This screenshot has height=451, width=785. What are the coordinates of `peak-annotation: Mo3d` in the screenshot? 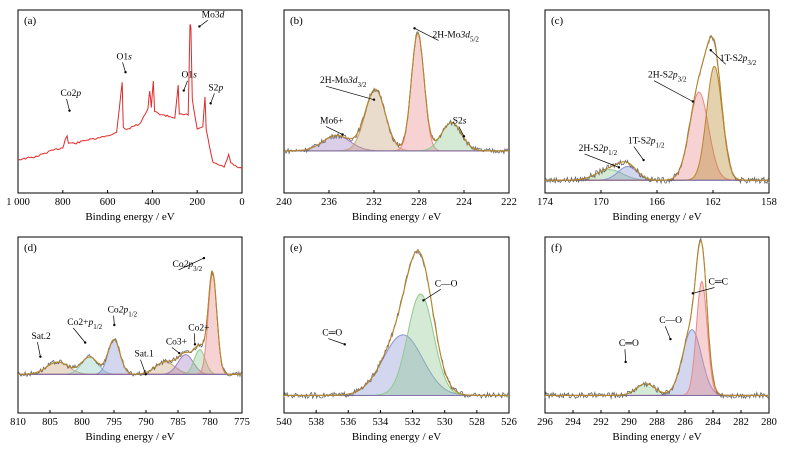 It's located at (213, 15).